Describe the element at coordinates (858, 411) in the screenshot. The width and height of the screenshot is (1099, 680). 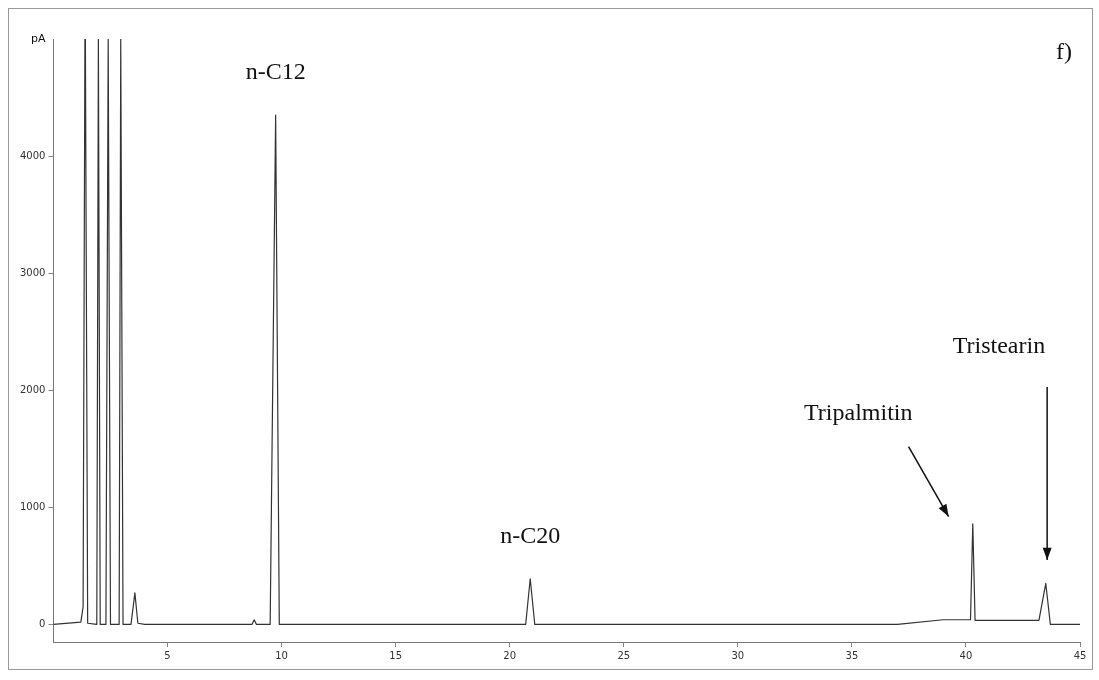
I see `annotation: Tripalmitin` at that location.